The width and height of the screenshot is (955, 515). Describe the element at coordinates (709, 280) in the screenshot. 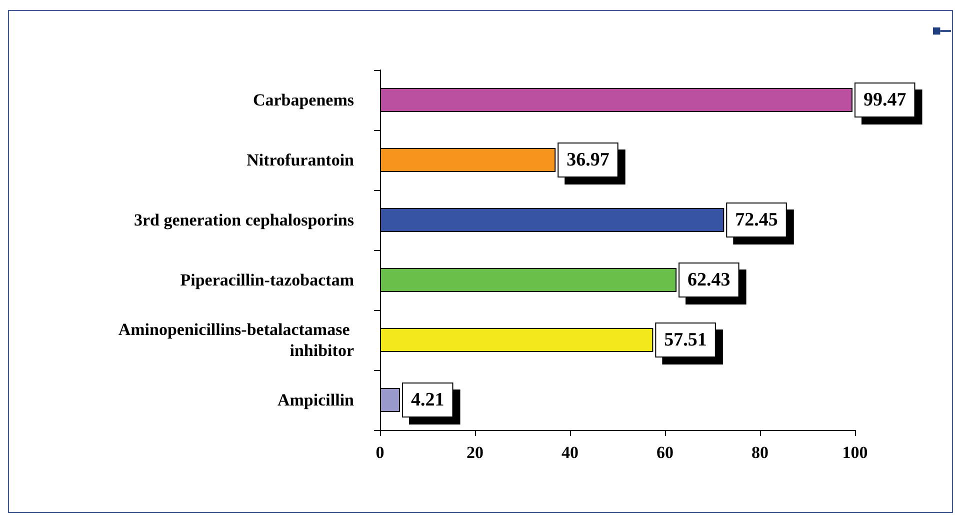

I see `data-label: 62.43` at that location.